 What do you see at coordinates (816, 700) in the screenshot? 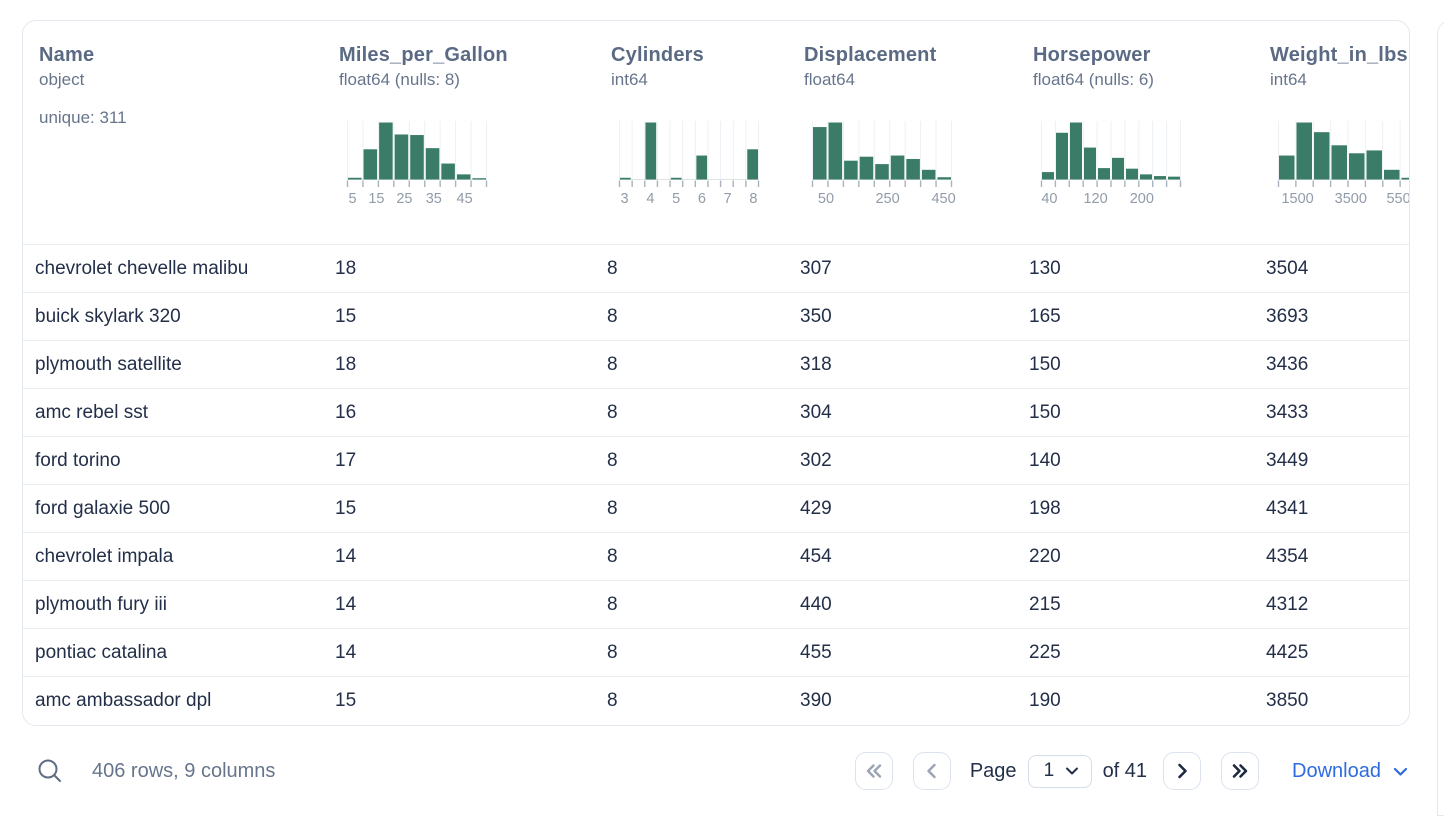
I see `table-cell: 390` at bounding box center [816, 700].